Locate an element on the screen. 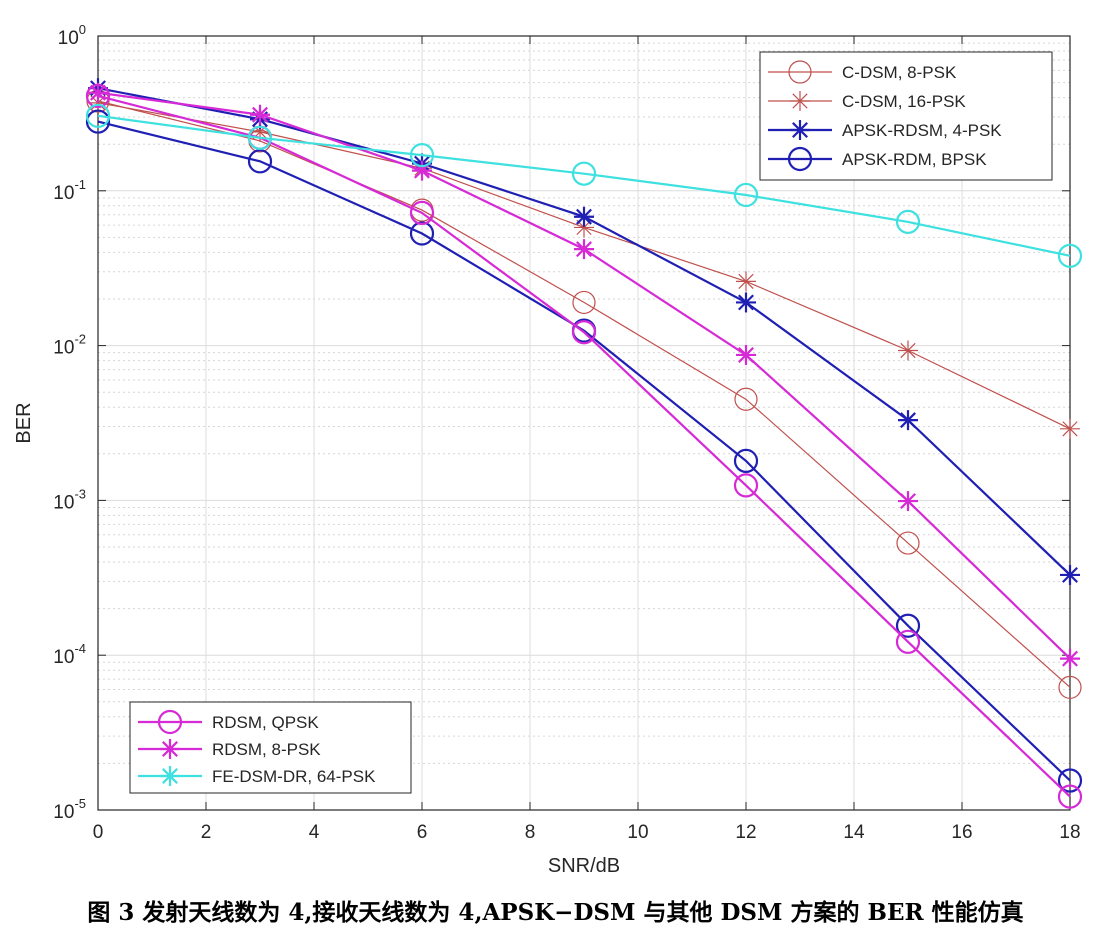  legend-entry: C-DSM, 8-PSK is located at coordinates (862, 72).